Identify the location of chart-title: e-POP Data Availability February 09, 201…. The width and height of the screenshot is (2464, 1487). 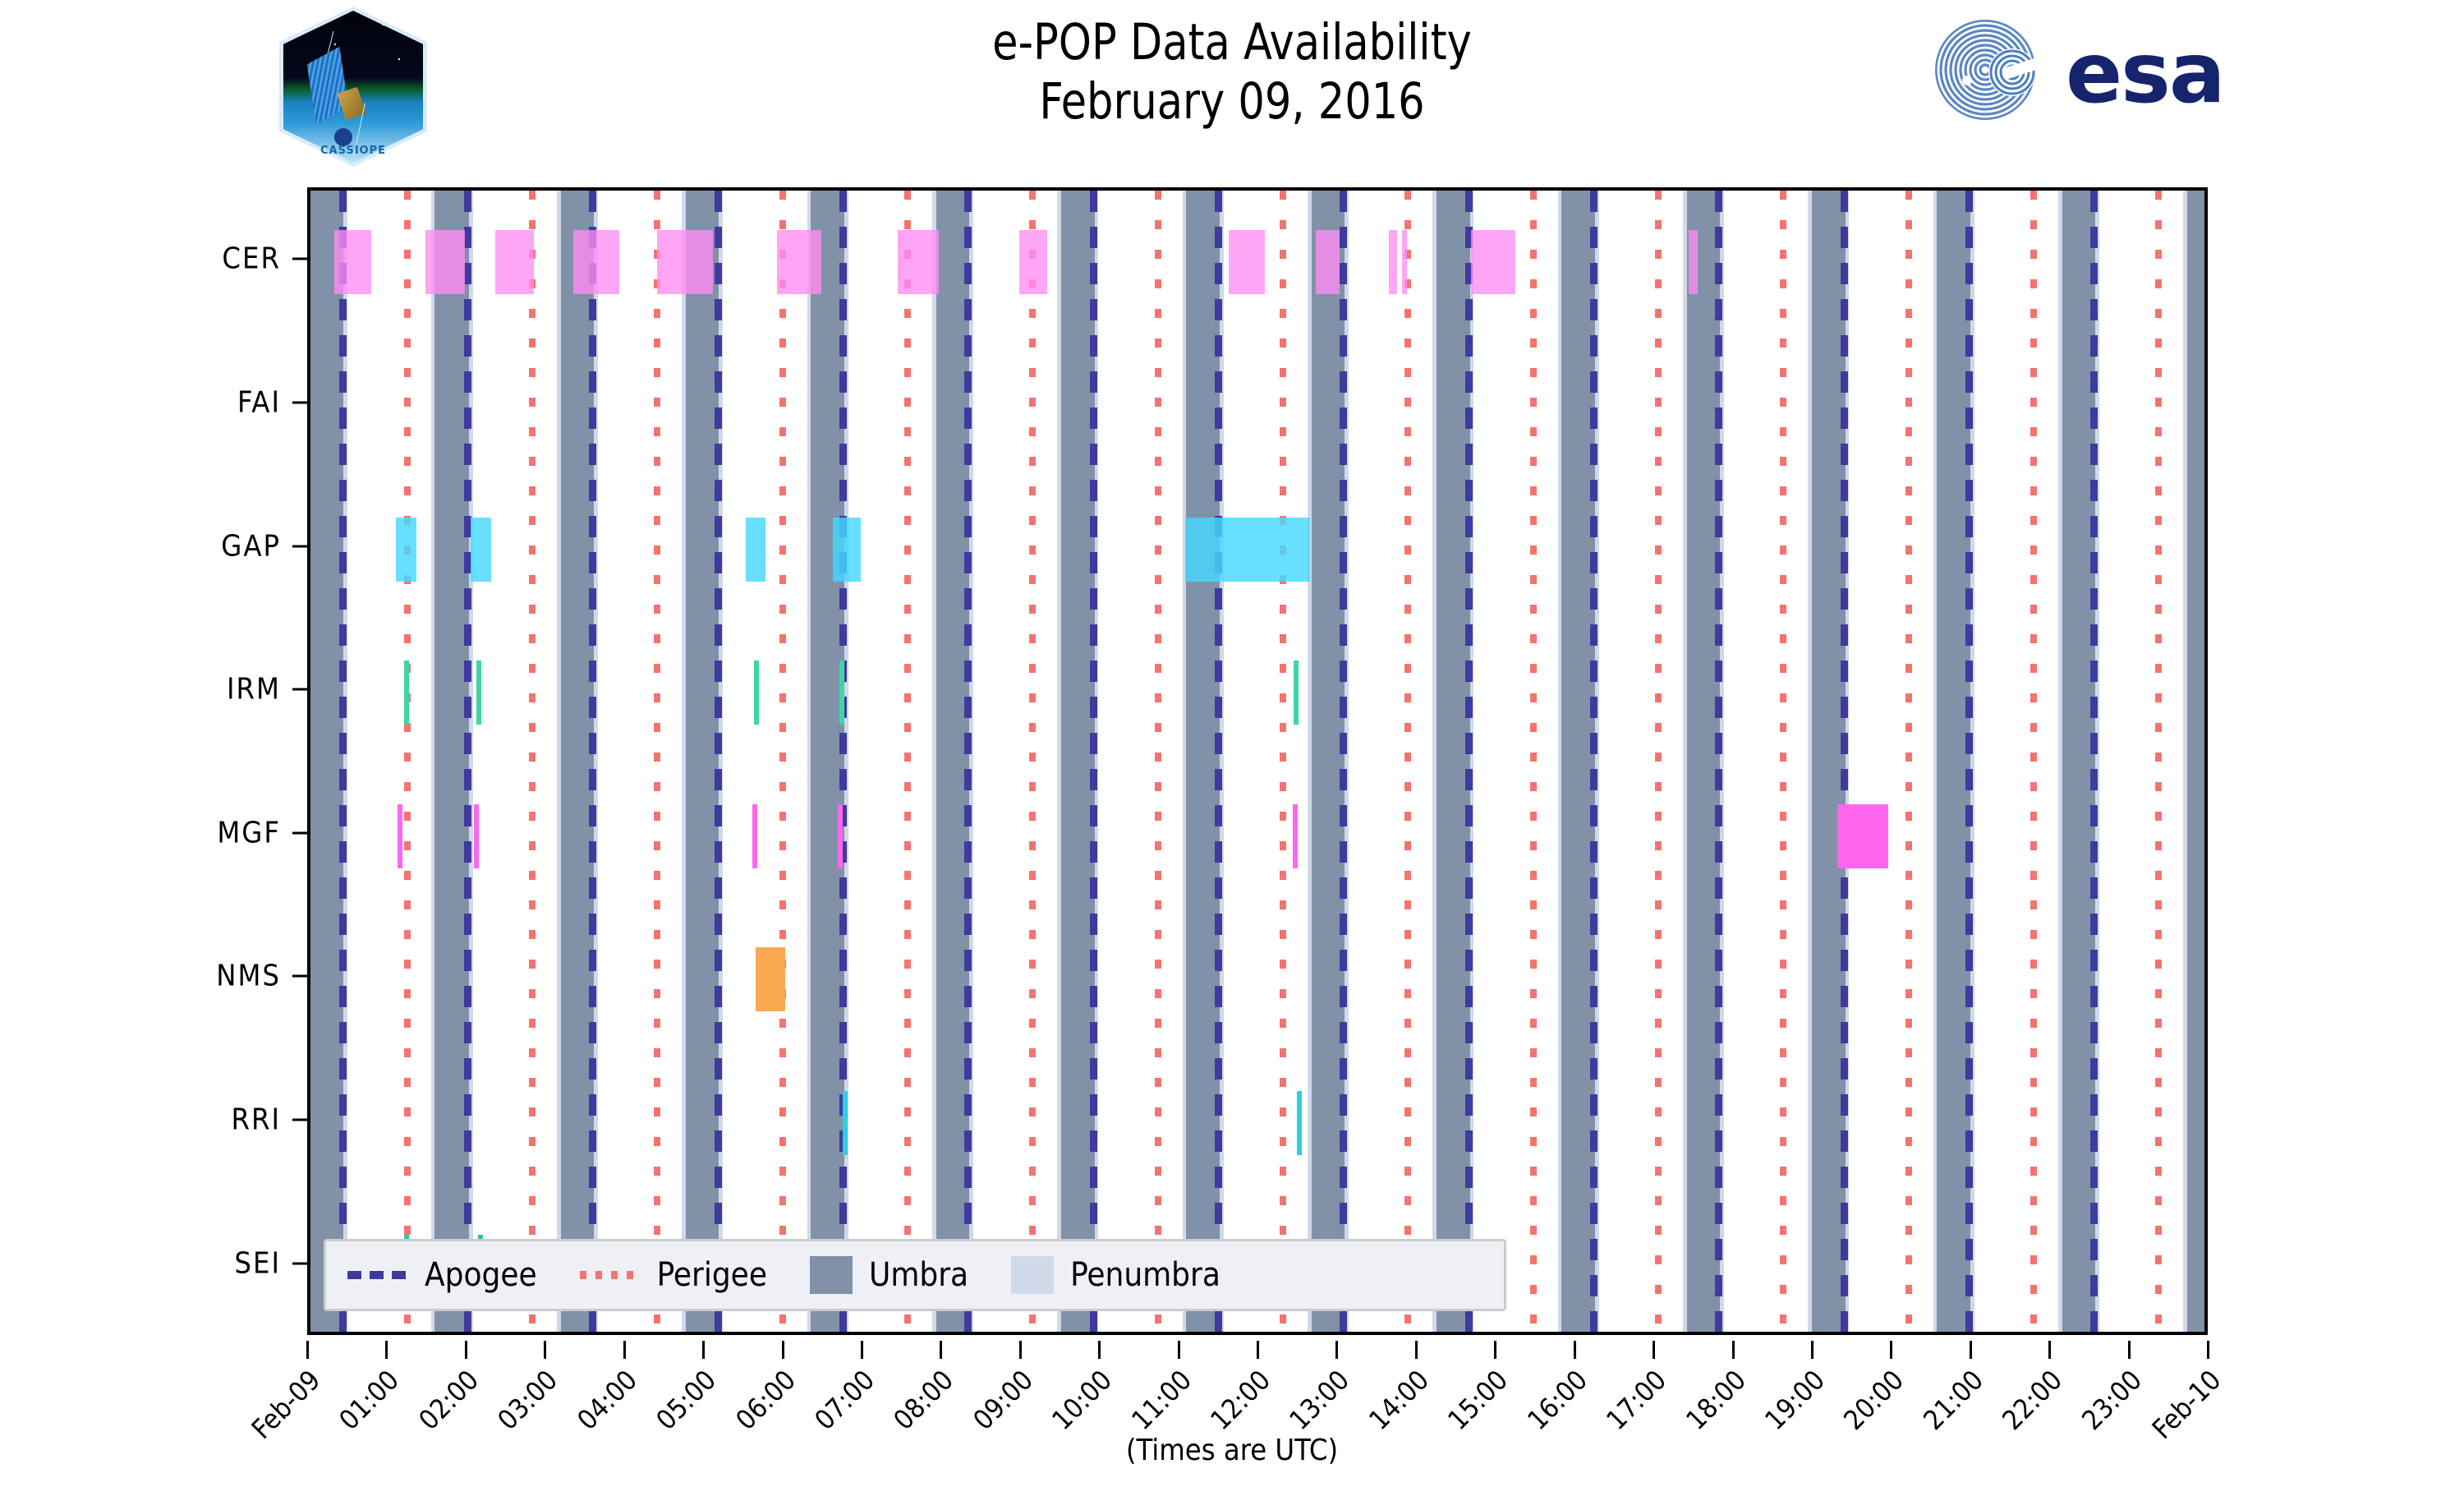
(1232, 72).